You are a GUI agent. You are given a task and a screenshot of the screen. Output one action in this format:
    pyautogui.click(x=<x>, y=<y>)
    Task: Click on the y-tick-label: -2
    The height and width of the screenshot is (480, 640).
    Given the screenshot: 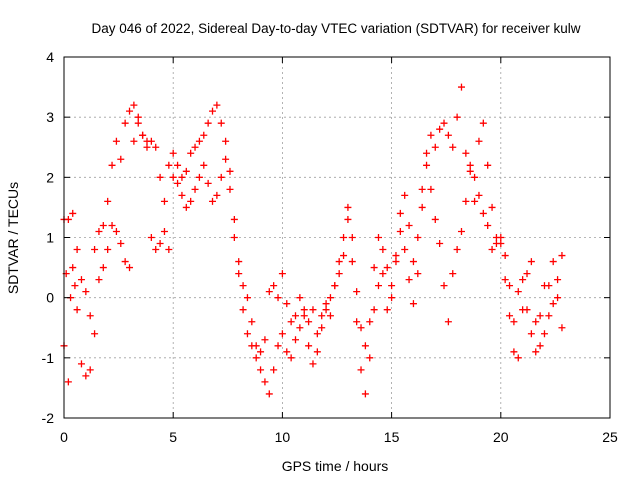 What is the action you would take?
    pyautogui.click(x=48, y=418)
    